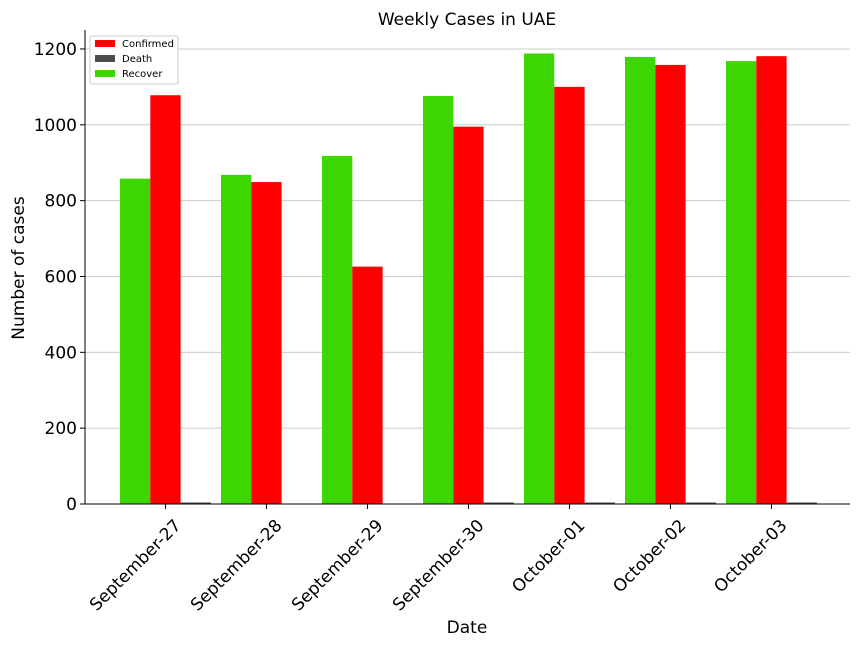 The width and height of the screenshot is (864, 648). What do you see at coordinates (438, 565) in the screenshot?
I see `x-tick-label: September-30` at bounding box center [438, 565].